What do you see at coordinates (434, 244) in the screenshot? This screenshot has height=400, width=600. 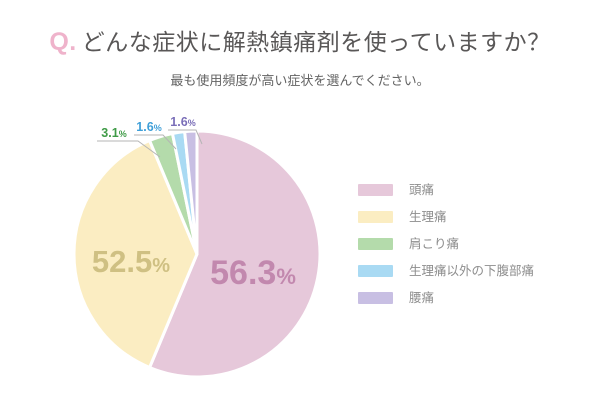 I see `legend-label: 肩こり痛` at bounding box center [434, 244].